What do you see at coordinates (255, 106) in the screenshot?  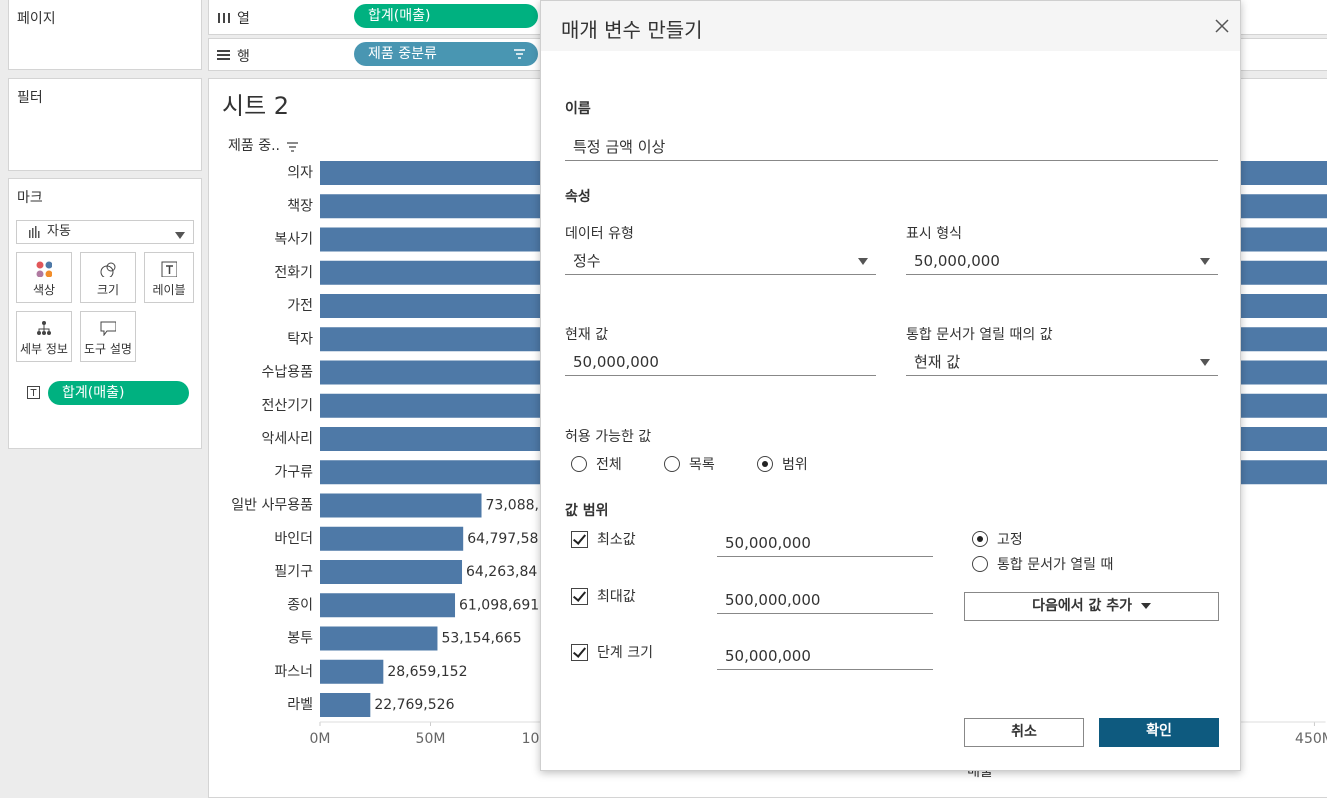 I see `chart-title: 시트 2` at bounding box center [255, 106].